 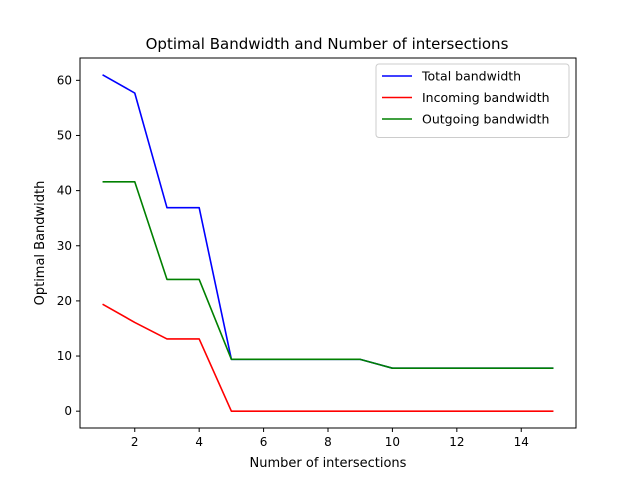 I want to click on y-axis: 0 10 20 30 40 50 60, so click(x=68, y=245).